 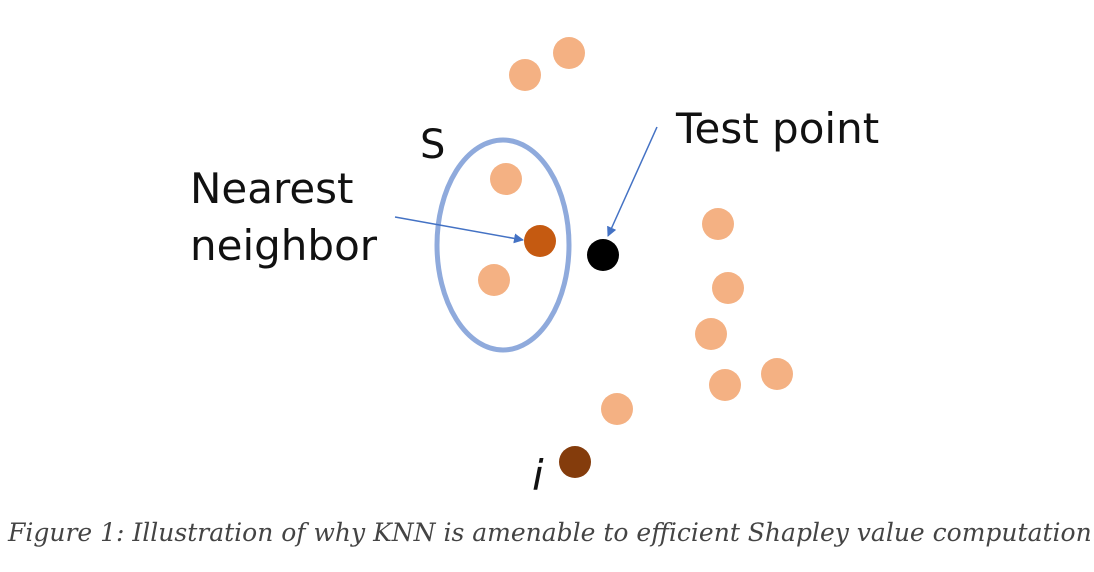 I want to click on point-i, so click(x=575, y=462).